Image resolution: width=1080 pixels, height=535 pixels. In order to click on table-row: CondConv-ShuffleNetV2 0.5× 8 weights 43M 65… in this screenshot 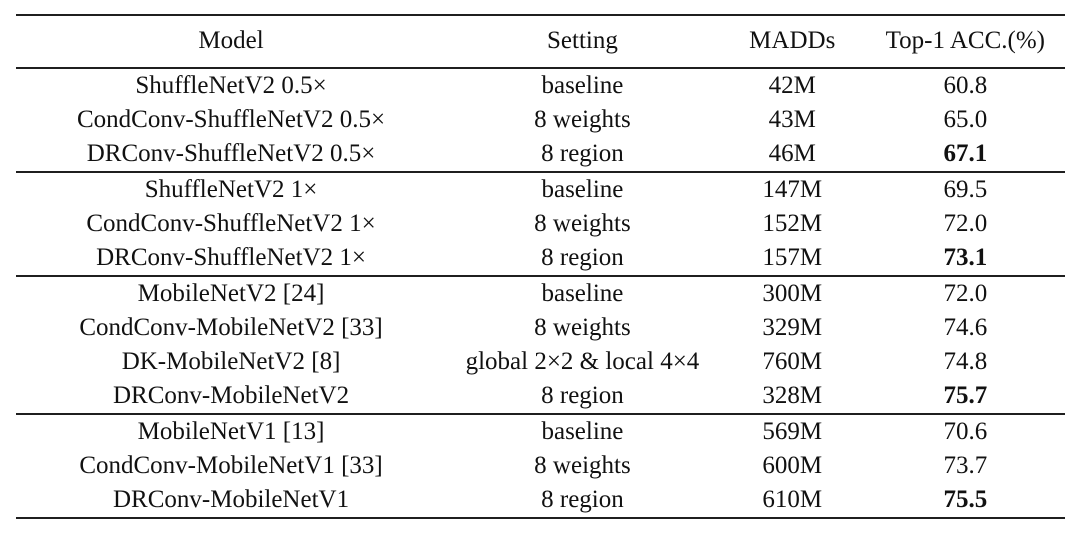, I will do `click(540, 120)`.